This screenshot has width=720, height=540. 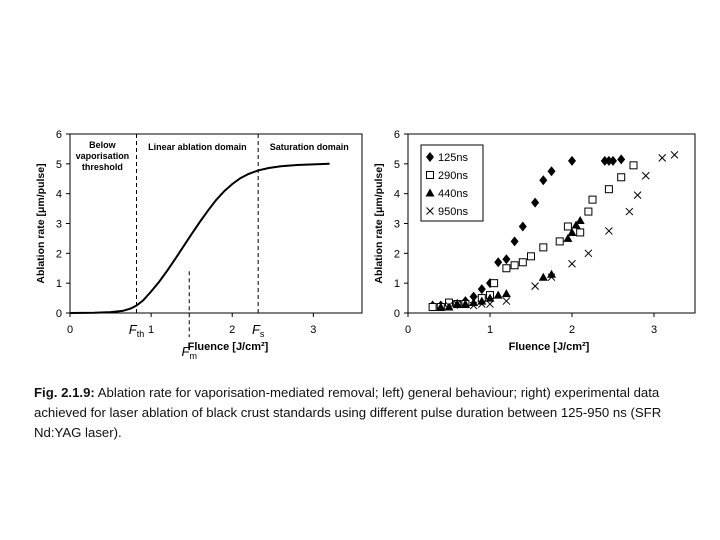 What do you see at coordinates (430, 175) in the screenshot?
I see `legend-marker-290ns` at bounding box center [430, 175].